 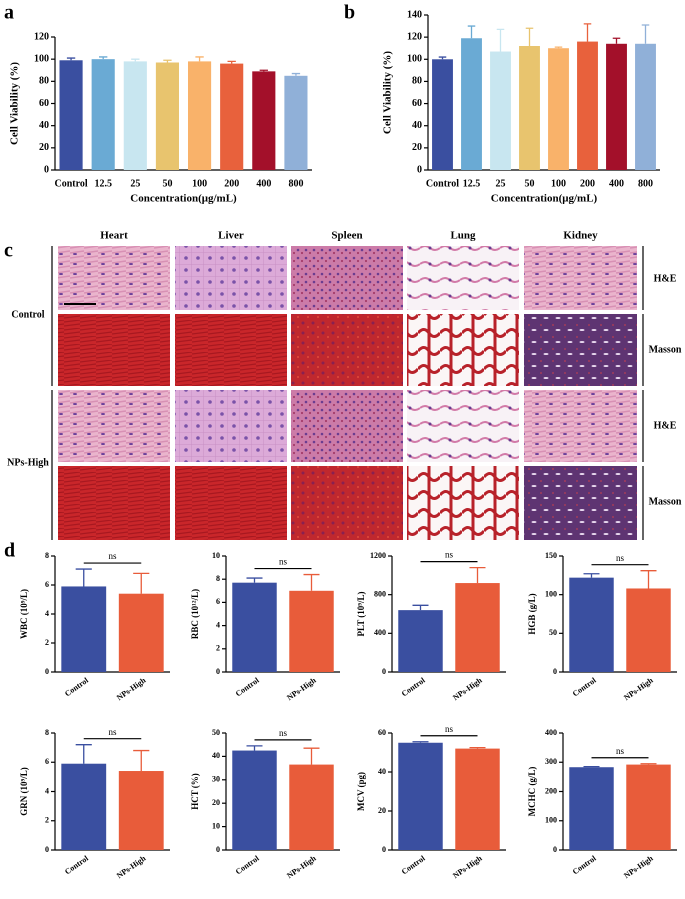 What do you see at coordinates (114, 236) in the screenshot?
I see `organ-label: Heart` at bounding box center [114, 236].